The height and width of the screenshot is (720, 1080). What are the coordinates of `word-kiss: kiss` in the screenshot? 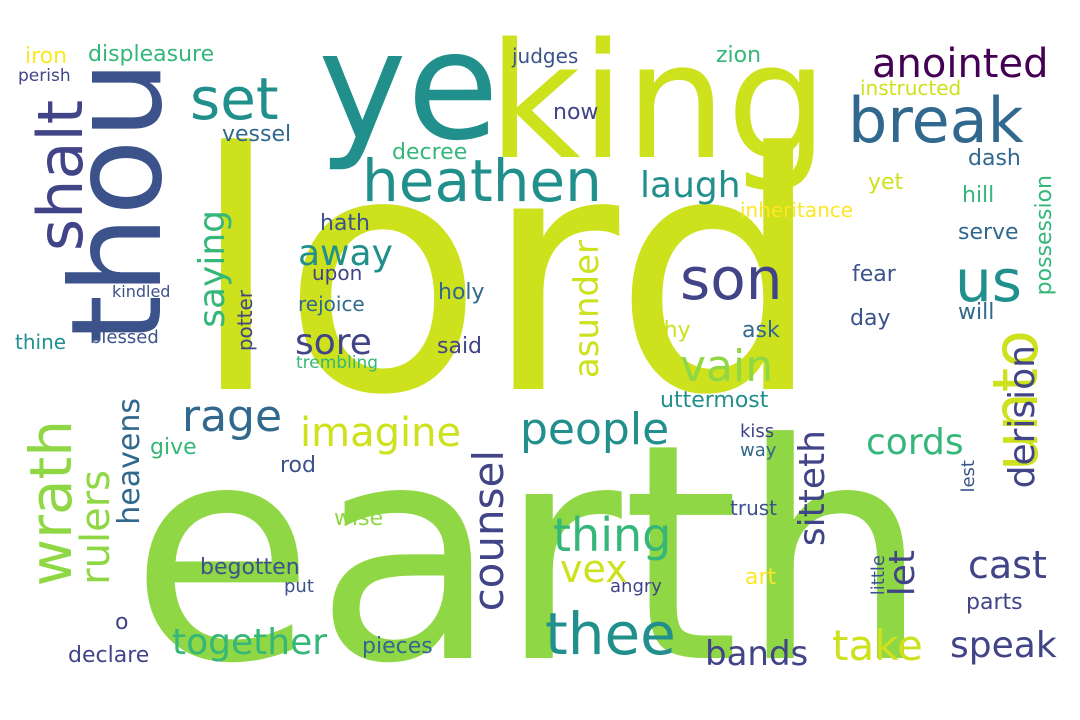 It's located at (757, 431).